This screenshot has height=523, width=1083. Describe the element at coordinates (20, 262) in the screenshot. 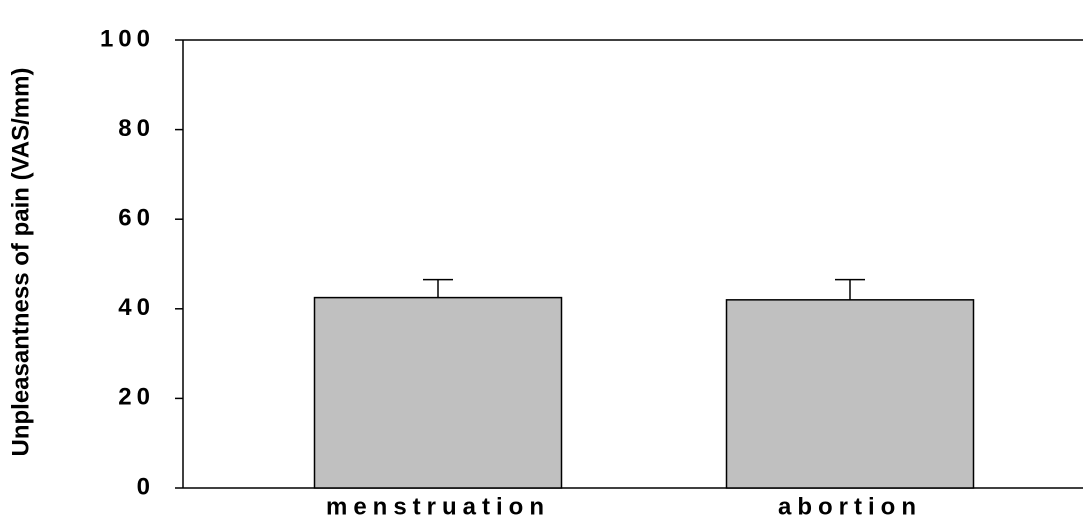

I see `y-axis-title: Unpleasantness of pain (VAS/mm)` at that location.